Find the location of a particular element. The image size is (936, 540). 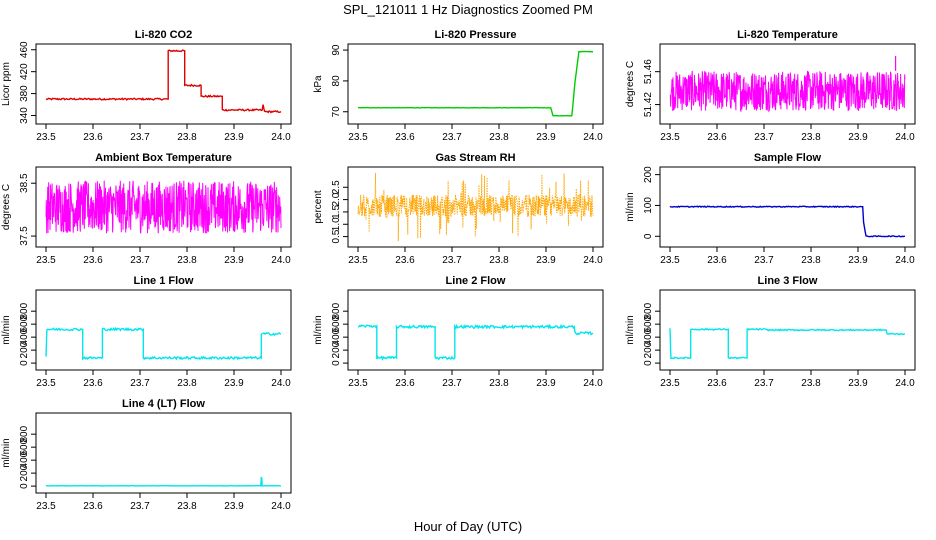

y-tick-label: 420 is located at coordinates (24, 71).